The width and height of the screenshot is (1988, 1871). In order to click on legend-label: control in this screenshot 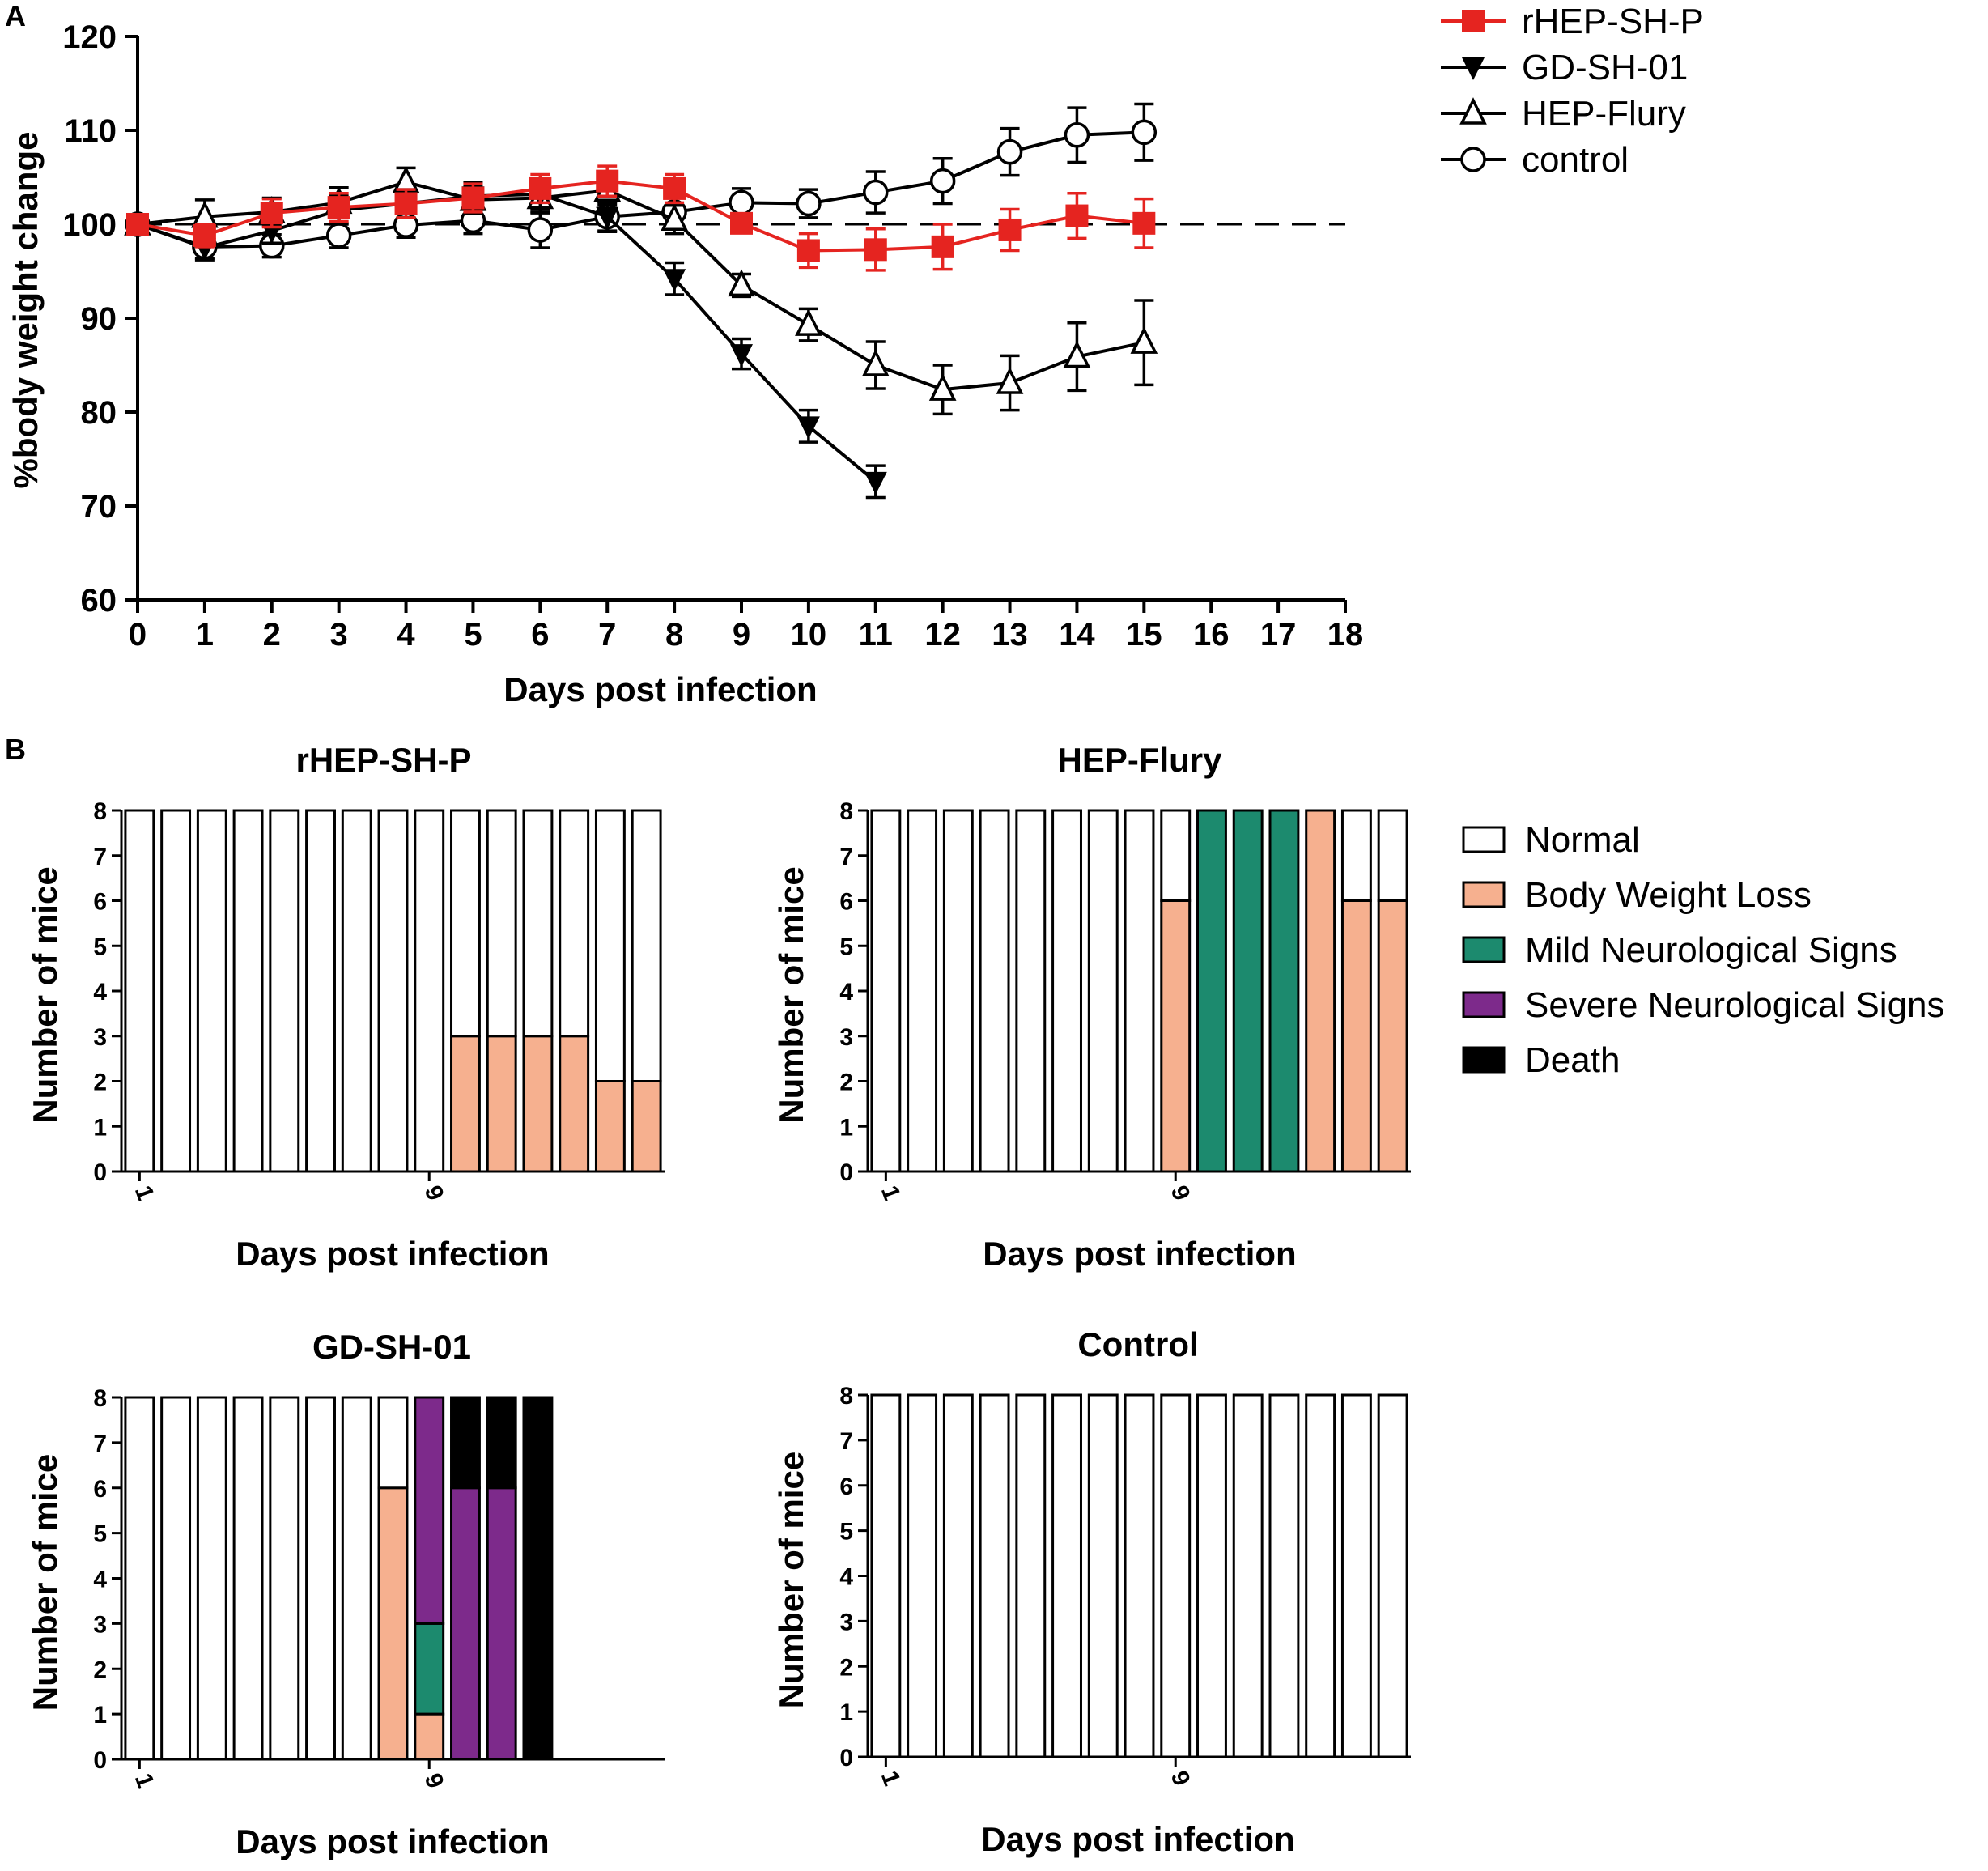, I will do `click(1576, 160)`.